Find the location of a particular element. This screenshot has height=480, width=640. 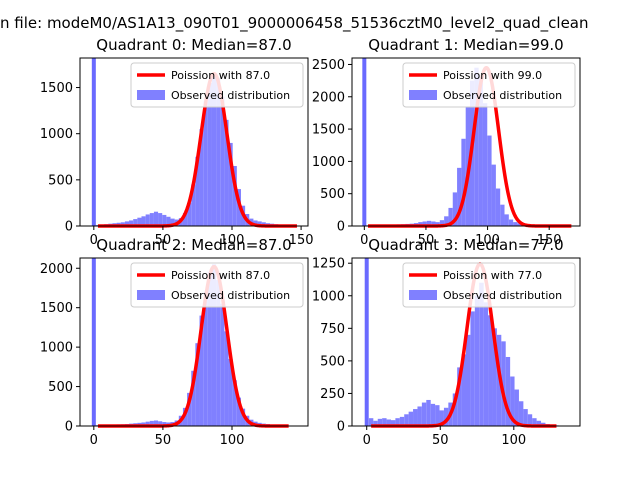

y-tick-label: 1250 is located at coordinates (328, 264).